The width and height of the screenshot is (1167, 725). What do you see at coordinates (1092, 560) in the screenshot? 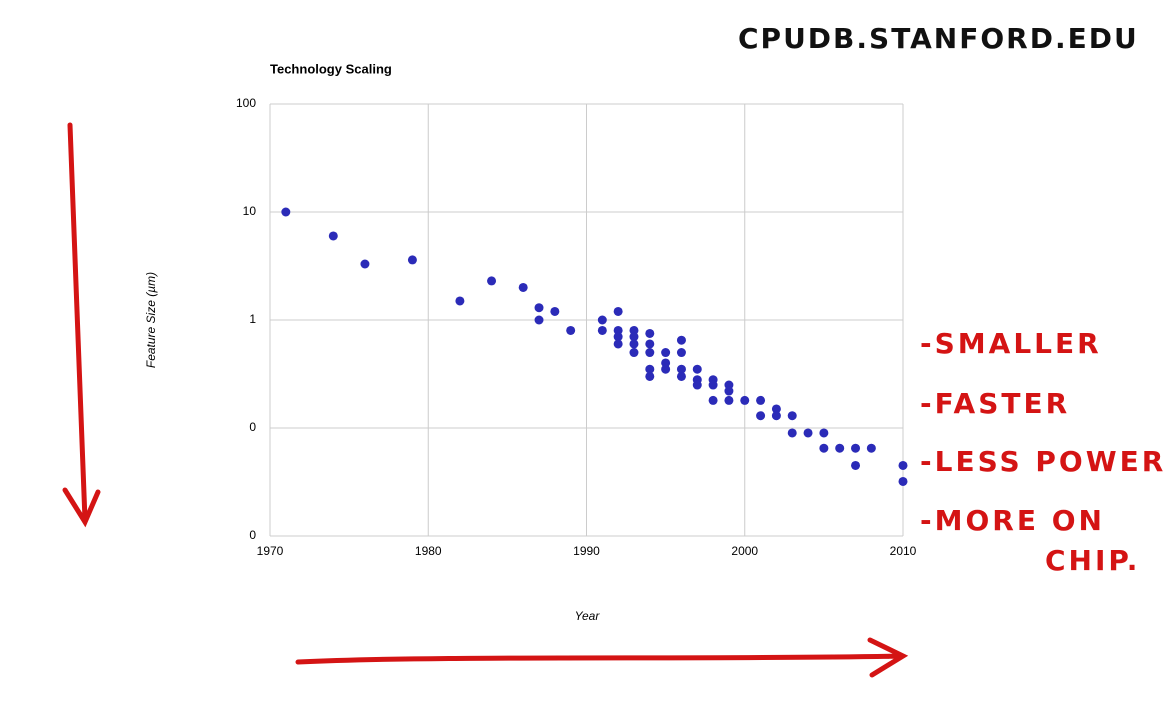
I see `annotation: CHIP.` at bounding box center [1092, 560].